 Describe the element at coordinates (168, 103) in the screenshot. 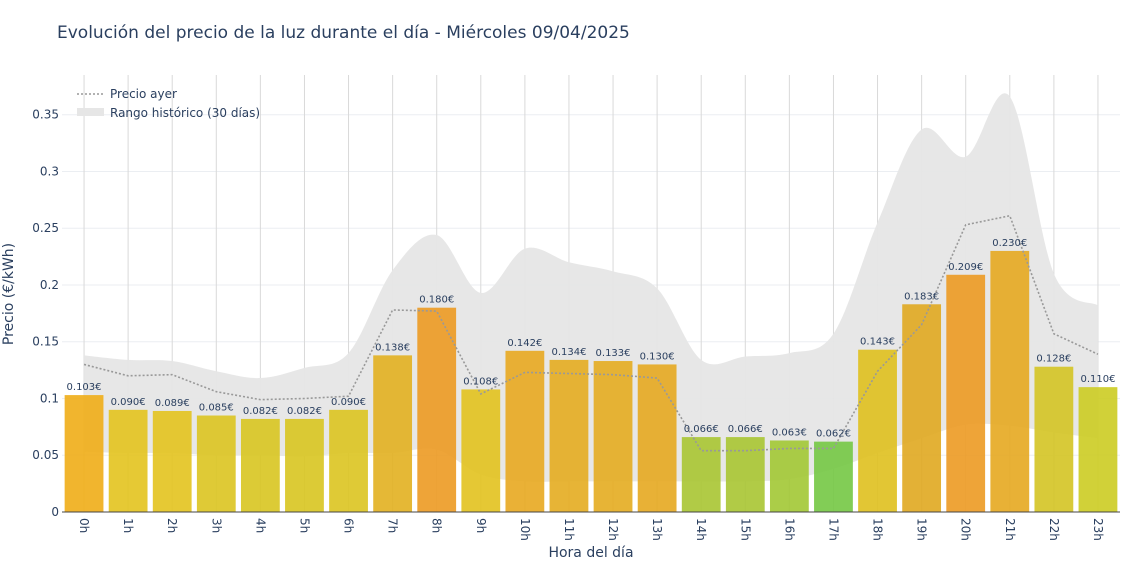

I see `legend: Precio ayer Rango histórico (30 días)` at that location.